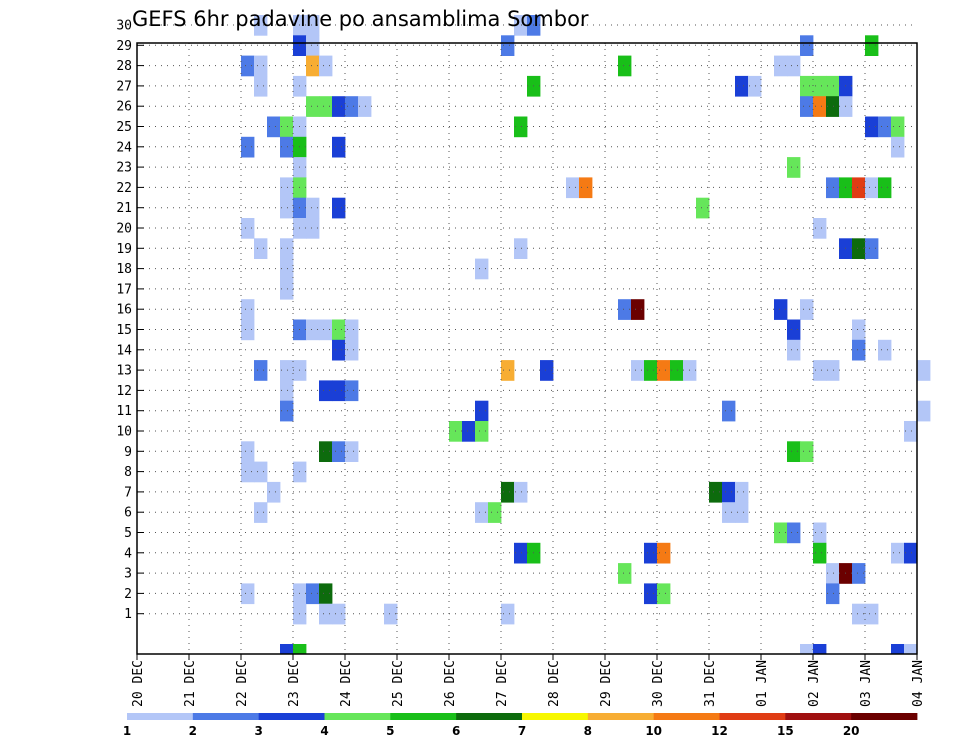 This screenshot has height=742, width=960. What do you see at coordinates (124, 432) in the screenshot?
I see `y-tick-label: 10` at bounding box center [124, 432].